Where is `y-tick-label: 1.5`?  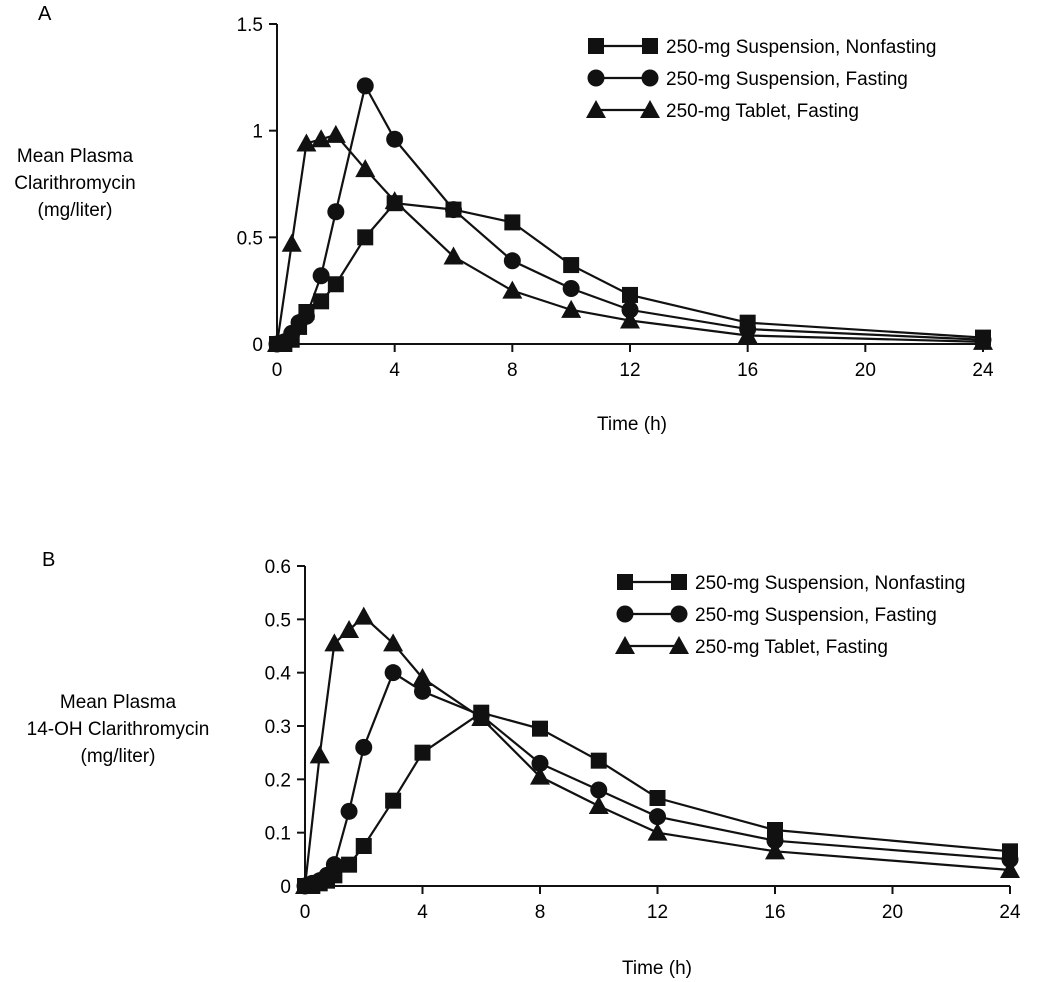 y-tick-label: 1.5 is located at coordinates (250, 25).